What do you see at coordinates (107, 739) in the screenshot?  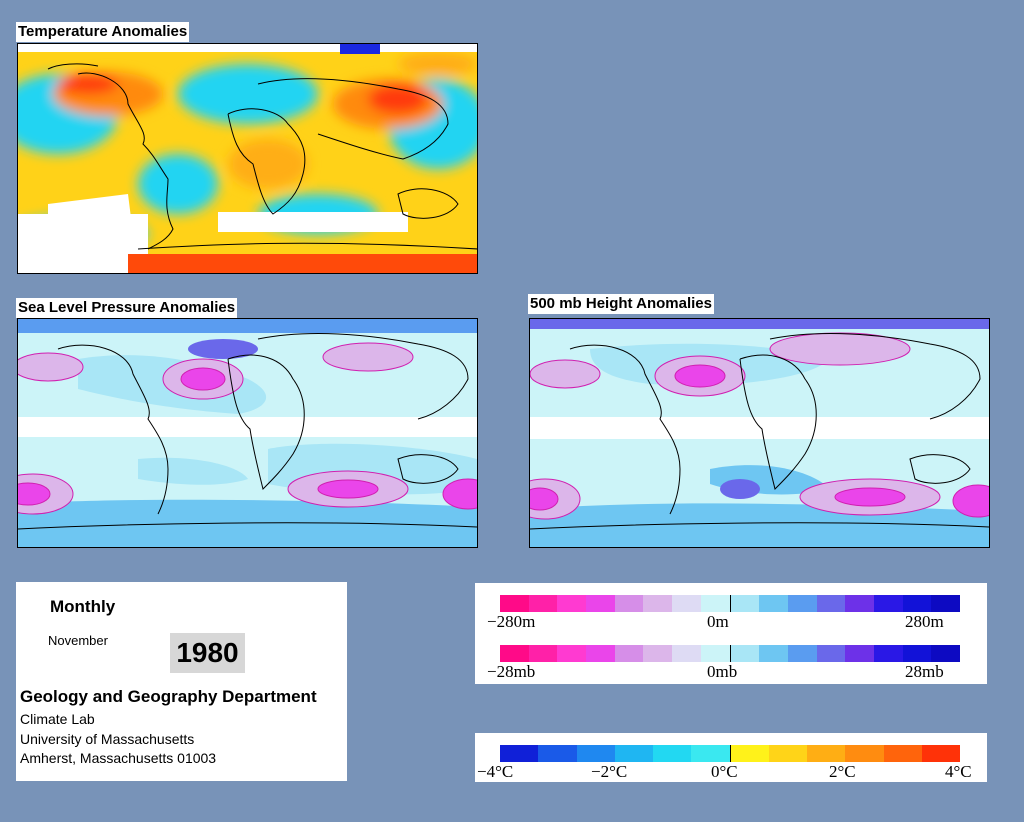 I see `university-label: University of Massachusetts` at bounding box center [107, 739].